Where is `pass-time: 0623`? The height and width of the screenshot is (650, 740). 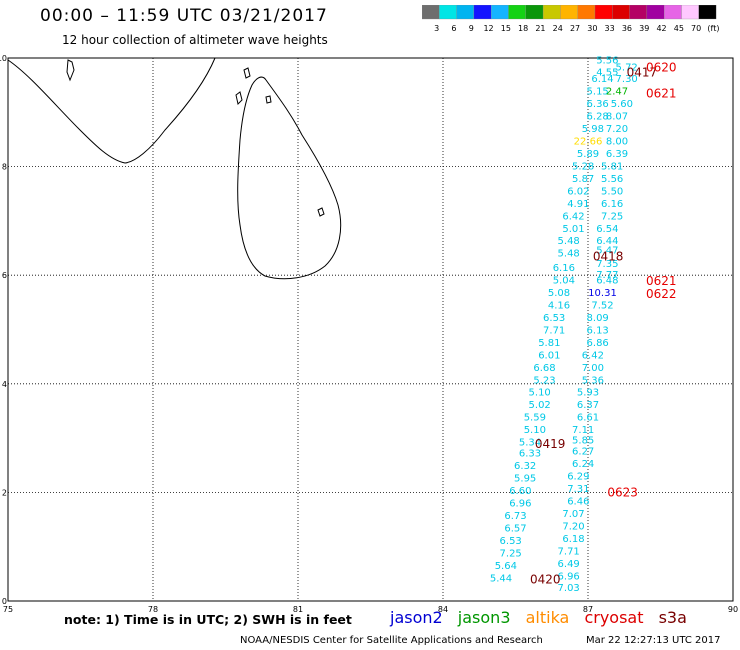 pass-time: 0623 is located at coordinates (622, 493).